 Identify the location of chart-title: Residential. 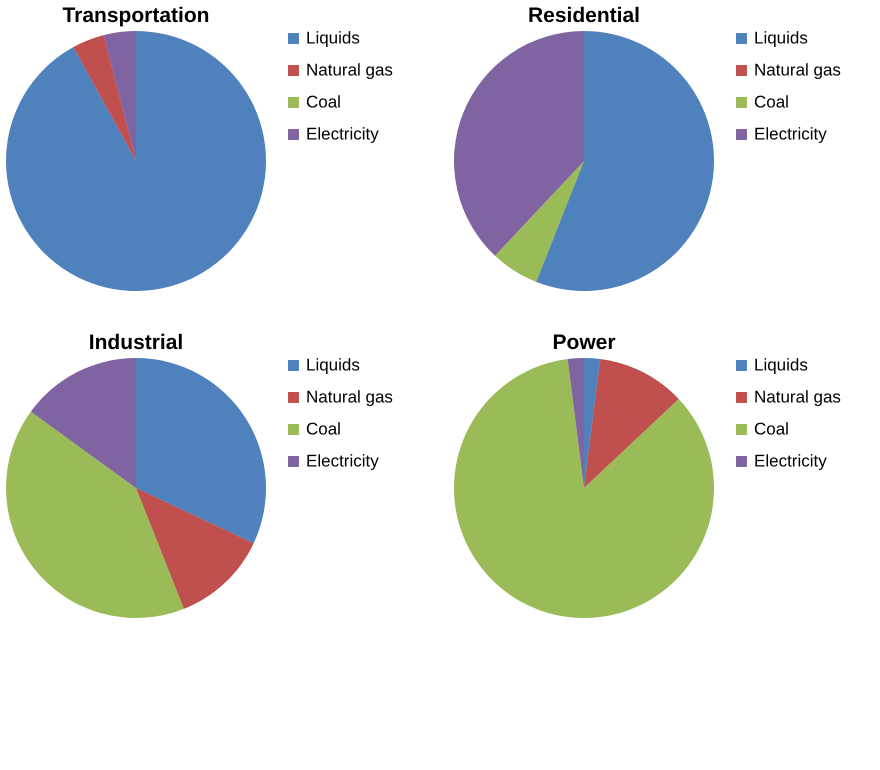
(584, 15).